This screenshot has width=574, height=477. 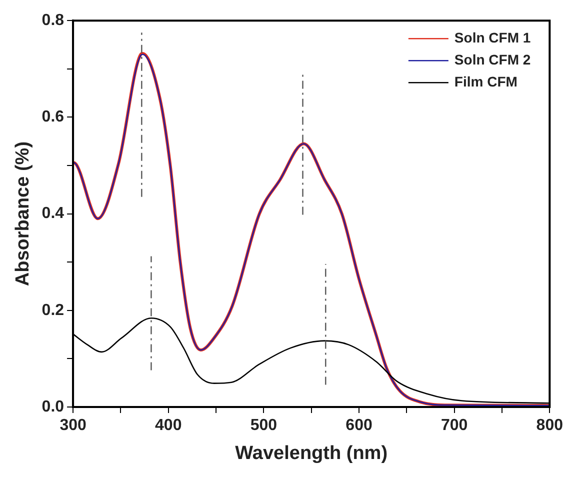 What do you see at coordinates (454, 425) in the screenshot?
I see `x-tick-label: 700` at bounding box center [454, 425].